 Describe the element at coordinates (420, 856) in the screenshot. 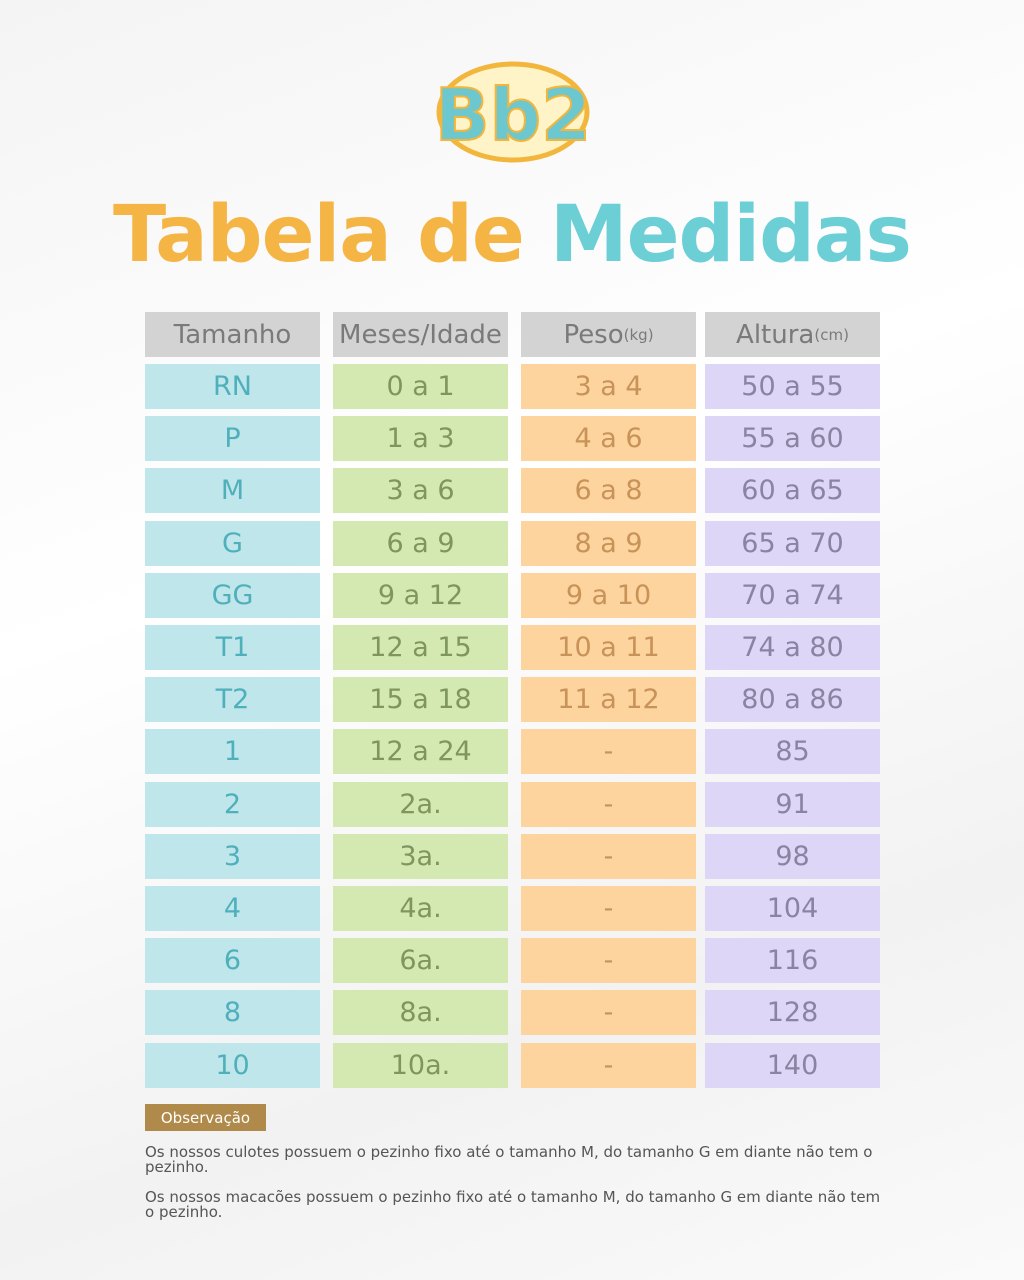

I see `table-cell: 3a.` at that location.